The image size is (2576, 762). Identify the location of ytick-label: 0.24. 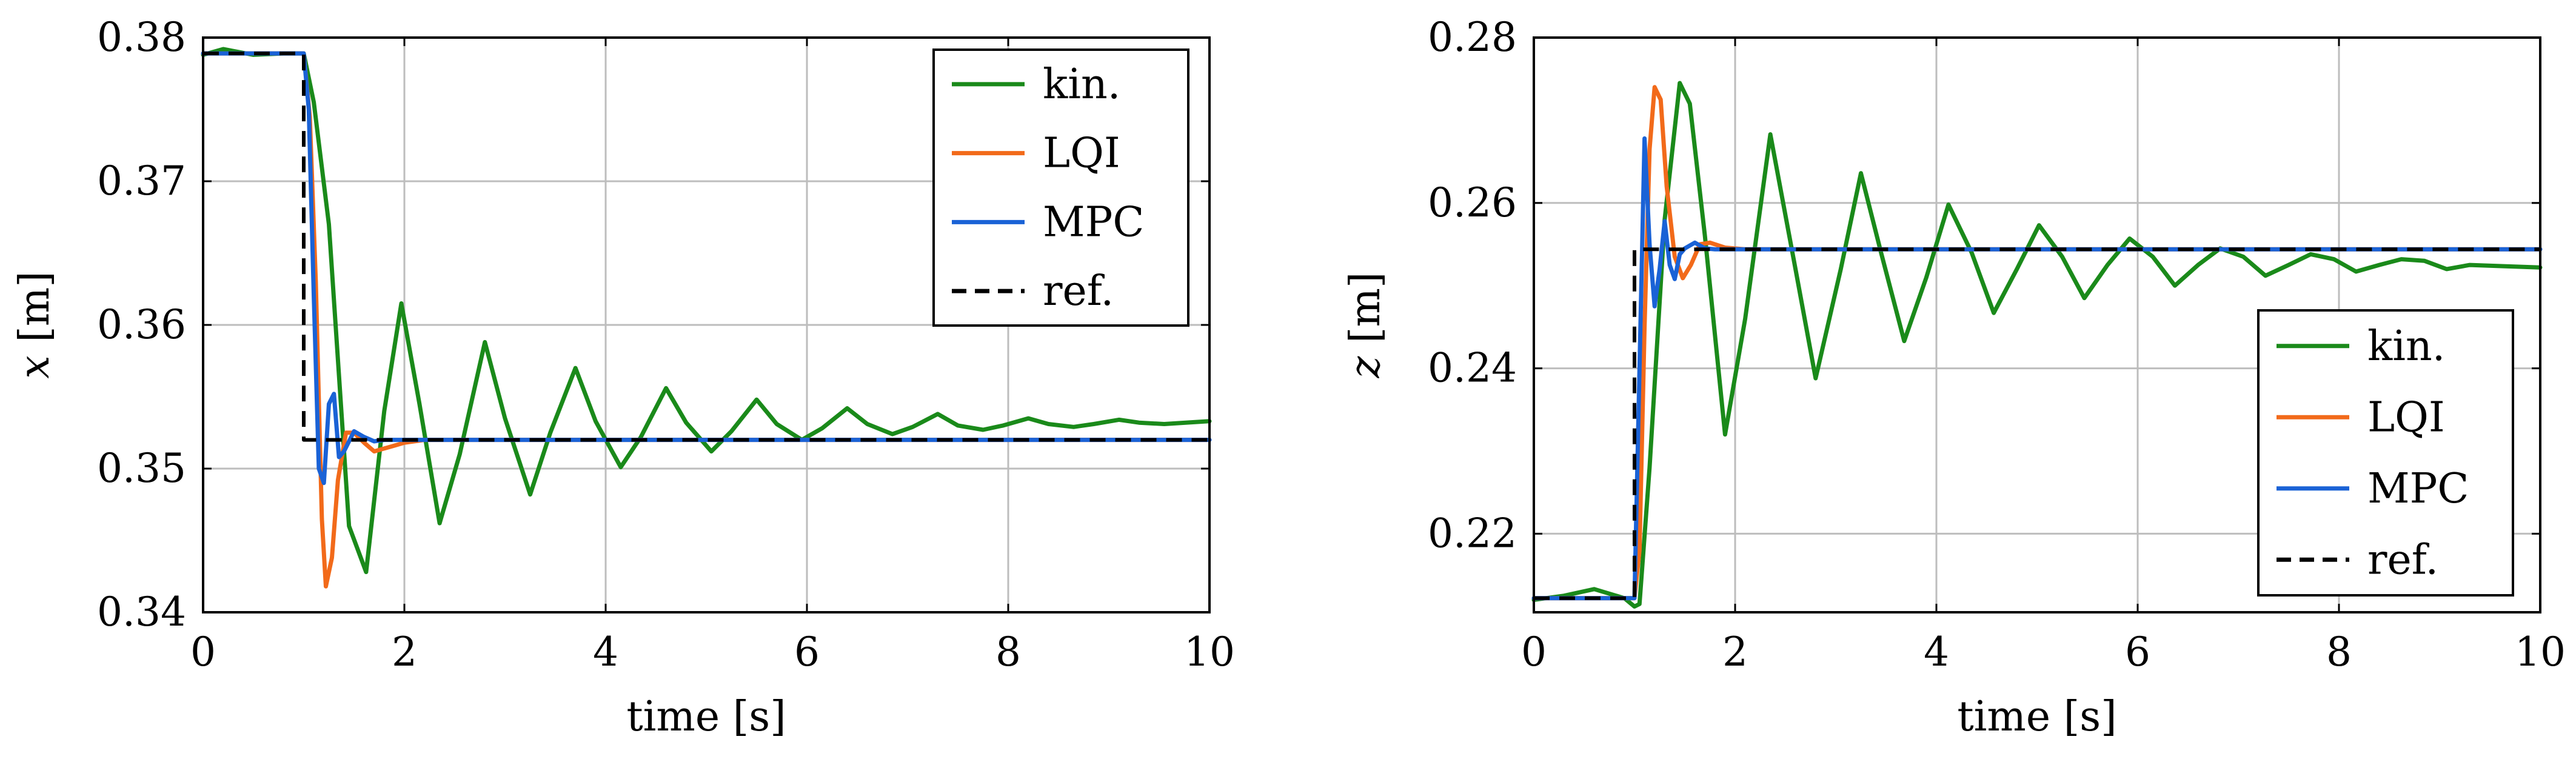
(1472, 368).